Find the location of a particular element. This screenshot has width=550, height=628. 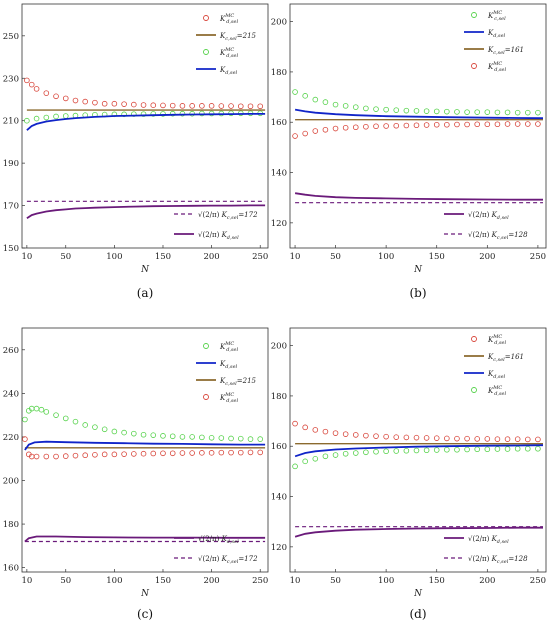

legend-legend_lower: √(2/π) Kd,sel √(2/π) Kc,sel=172 is located at coordinates (216, 550).